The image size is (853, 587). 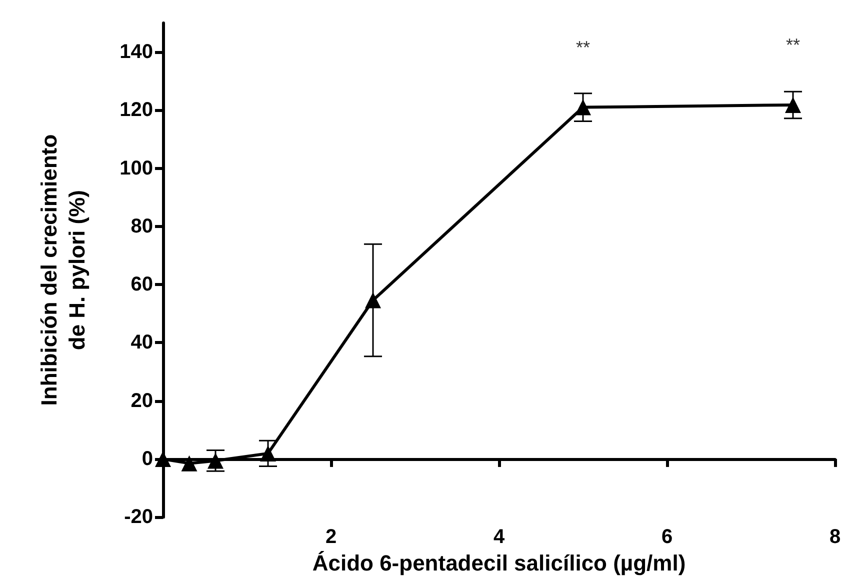 I want to click on y-tick-label: 60, so click(x=141, y=285).